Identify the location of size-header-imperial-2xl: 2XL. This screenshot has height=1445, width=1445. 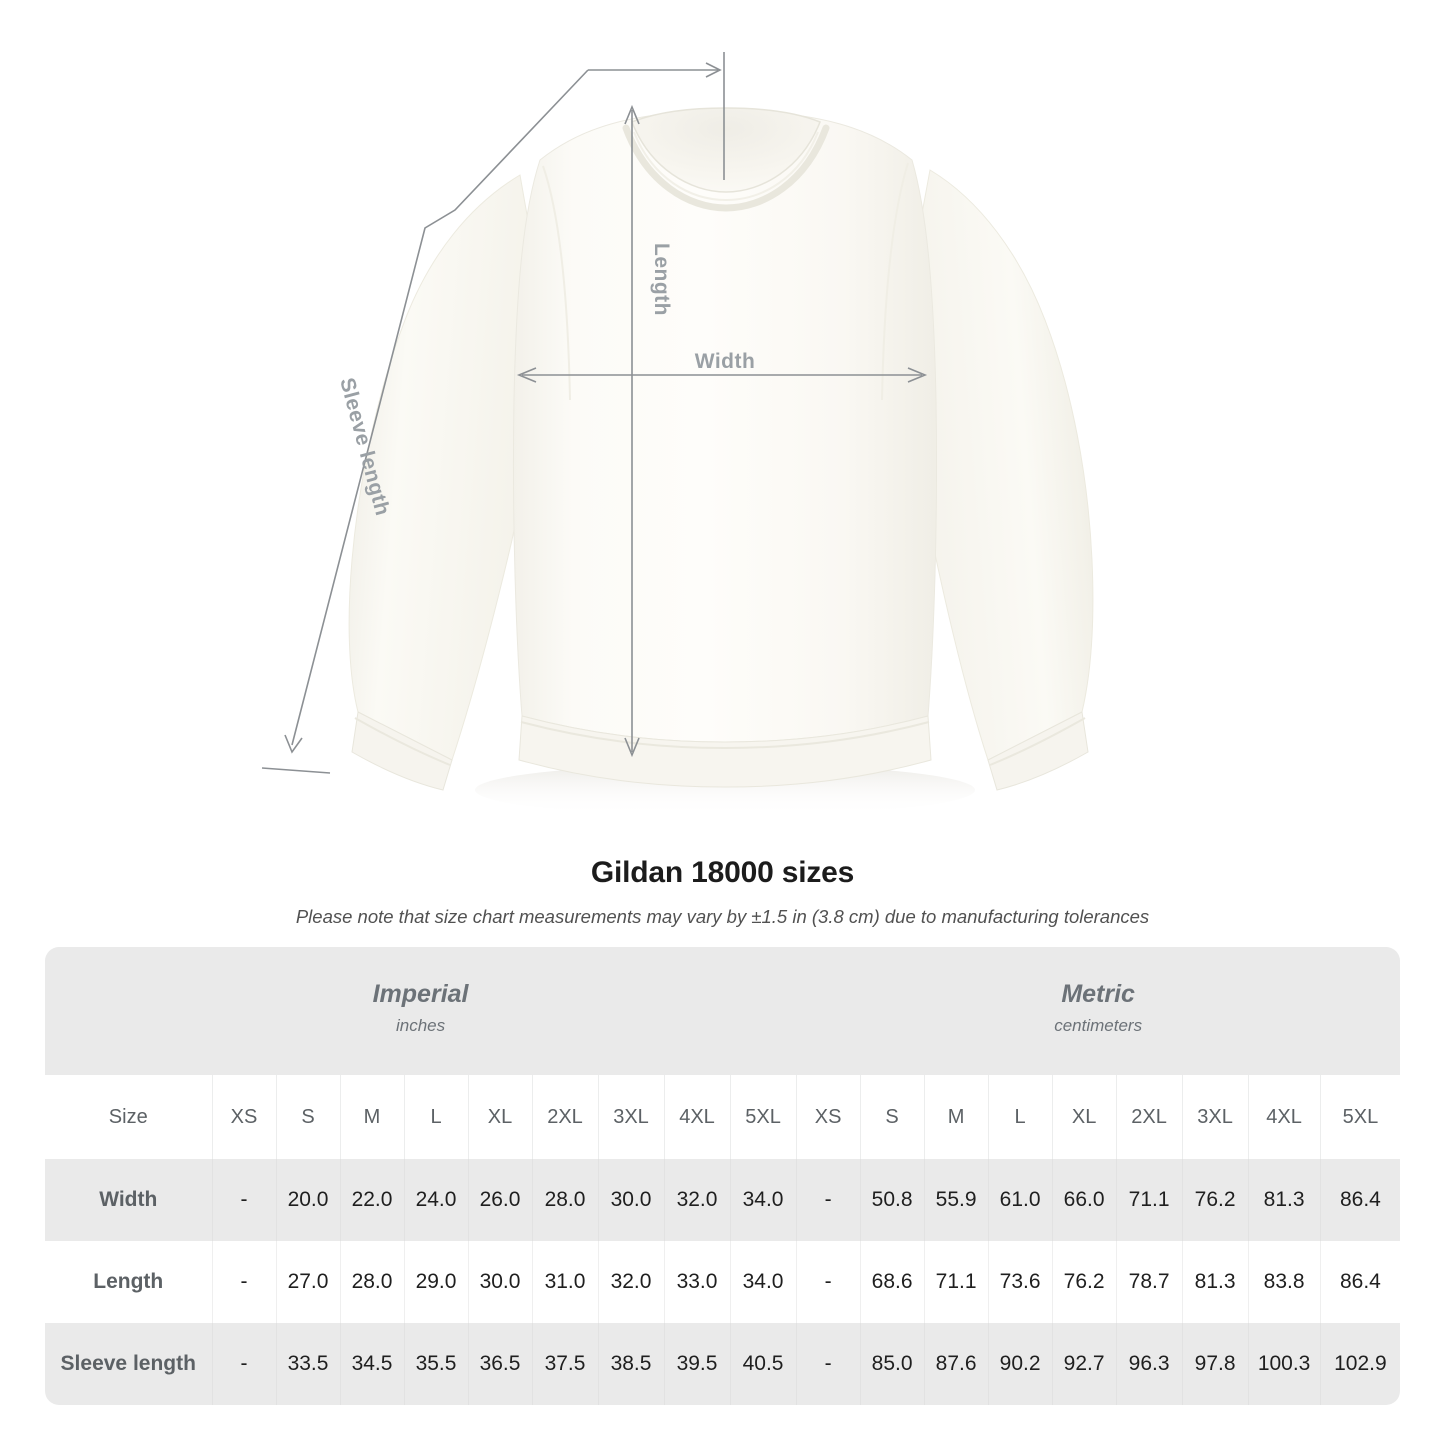
(564, 1117).